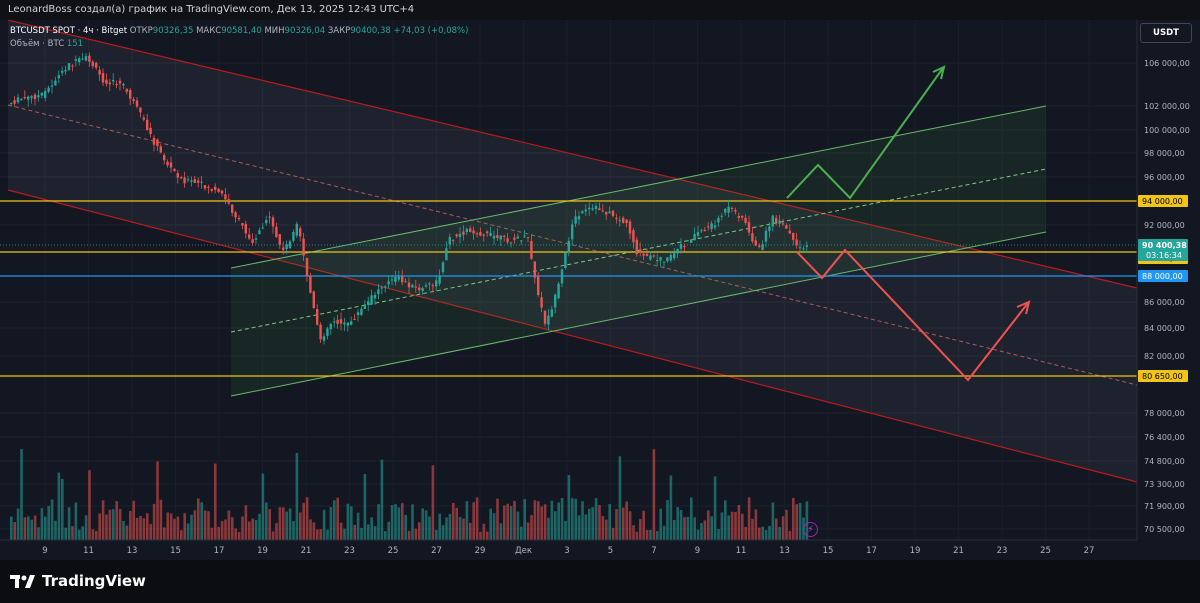  What do you see at coordinates (523, 551) in the screenshot?
I see `time-axis-label: Дек` at bounding box center [523, 551].